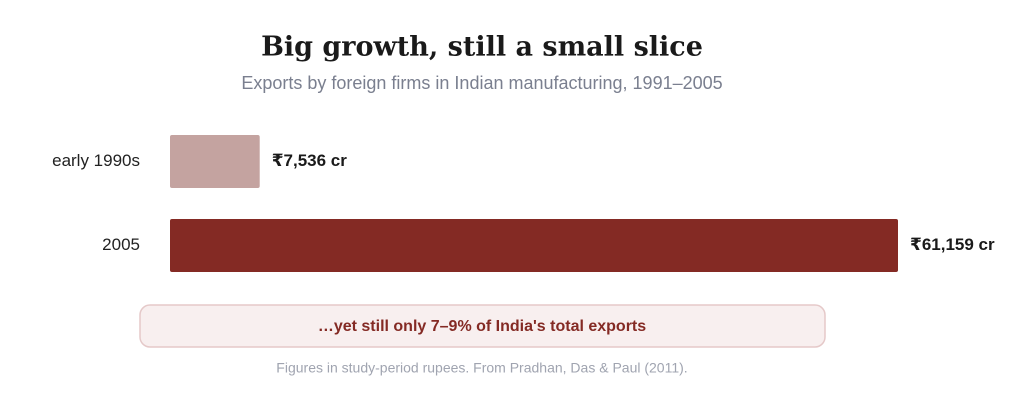  What do you see at coordinates (96, 160) in the screenshot?
I see `category-label: early 1990s` at bounding box center [96, 160].